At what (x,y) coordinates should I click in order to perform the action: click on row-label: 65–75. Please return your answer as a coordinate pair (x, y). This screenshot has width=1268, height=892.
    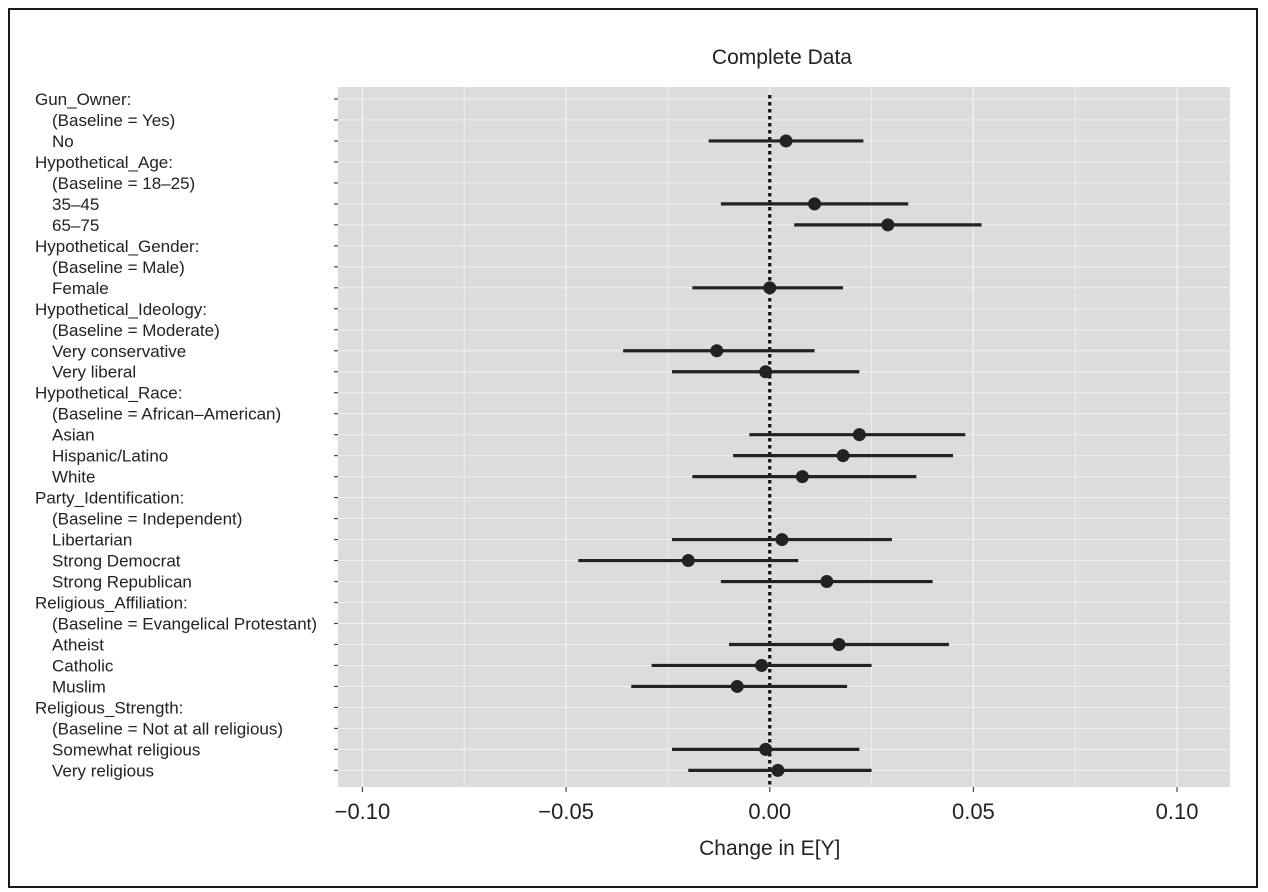
    Looking at the image, I should click on (75, 225).